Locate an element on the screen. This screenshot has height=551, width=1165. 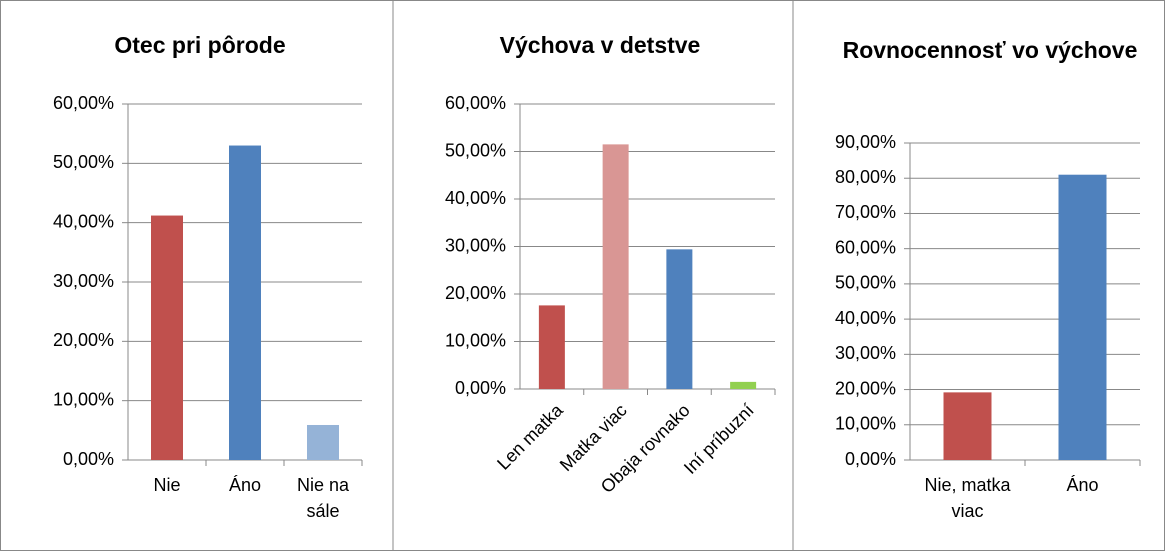
y-tick-label: 90,00% is located at coordinates (865, 142).